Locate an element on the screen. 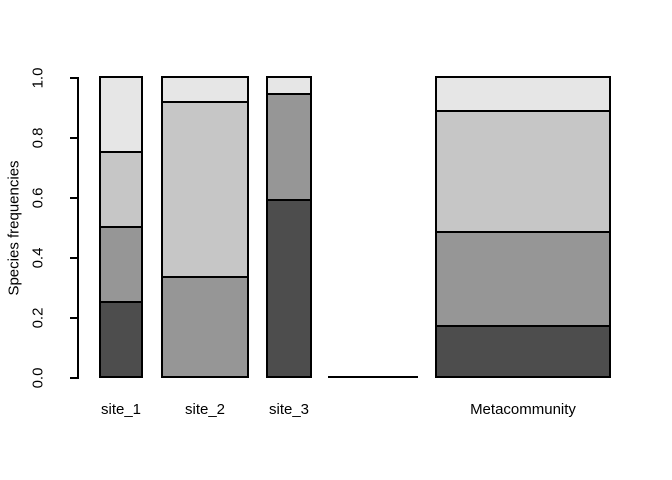 This screenshot has width=672, height=480. bar-segment-site_2-species-4-lightest is located at coordinates (205, 90).